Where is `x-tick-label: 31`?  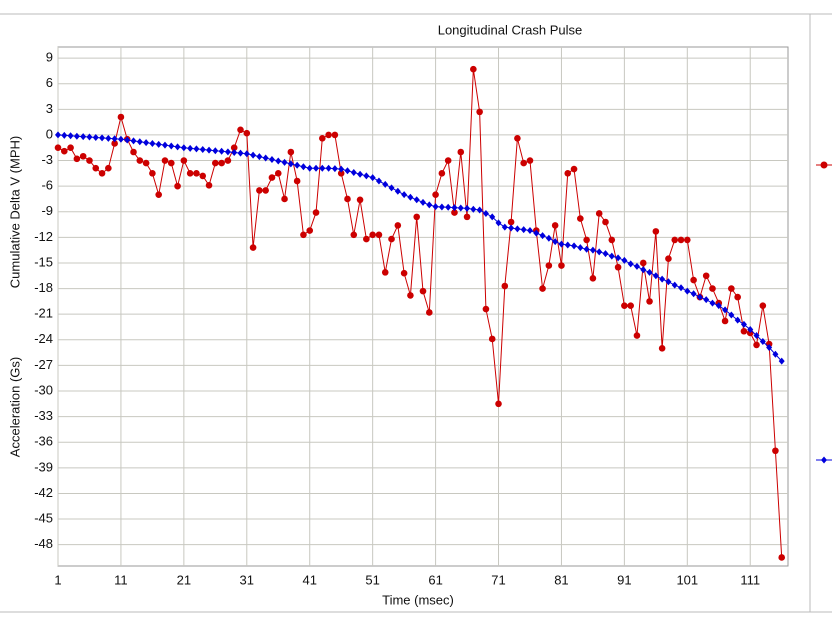 x-tick-label: 31 is located at coordinates (247, 579).